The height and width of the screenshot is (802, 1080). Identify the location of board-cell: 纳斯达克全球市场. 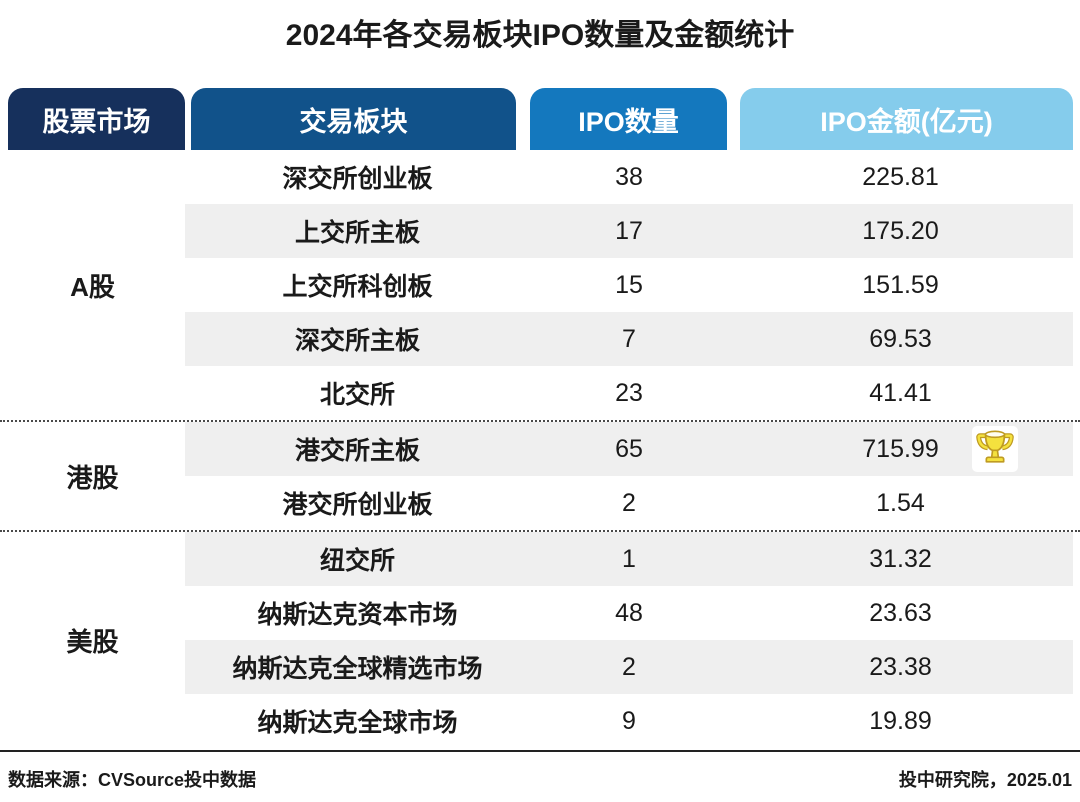
(357, 723).